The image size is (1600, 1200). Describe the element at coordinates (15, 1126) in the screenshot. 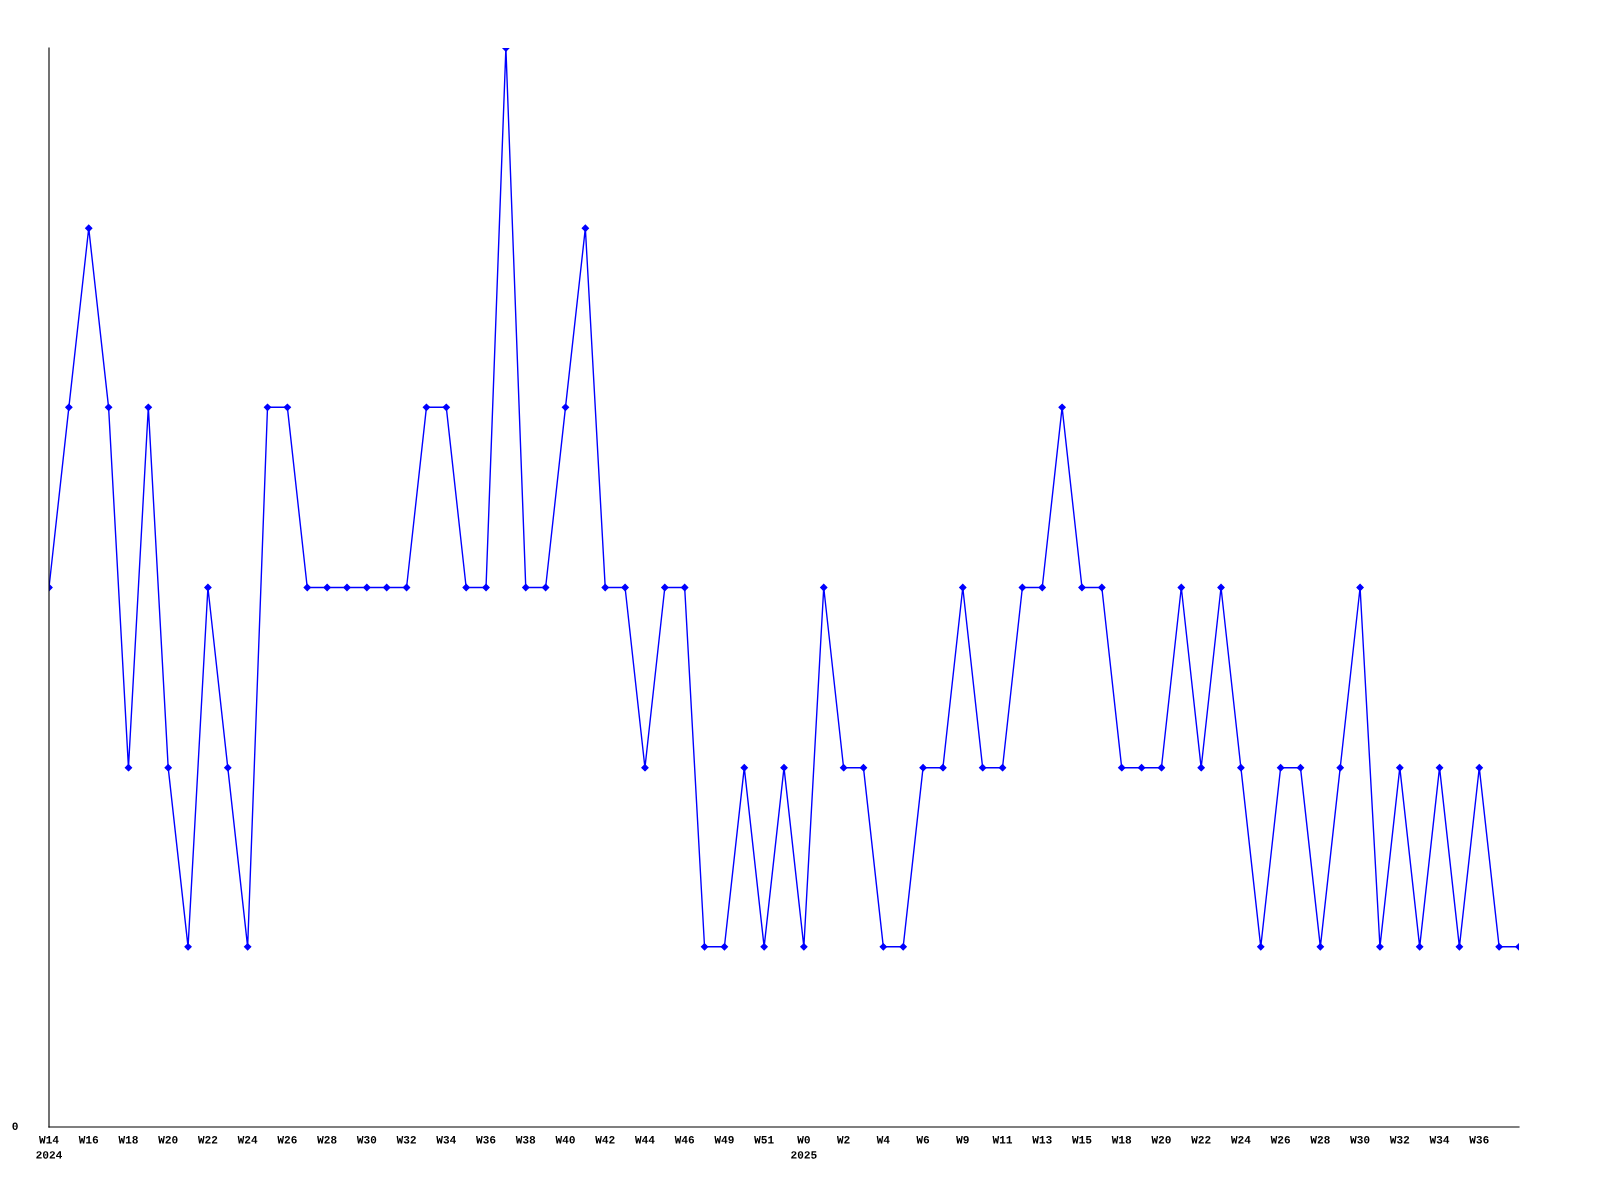

I see `text: 0` at that location.